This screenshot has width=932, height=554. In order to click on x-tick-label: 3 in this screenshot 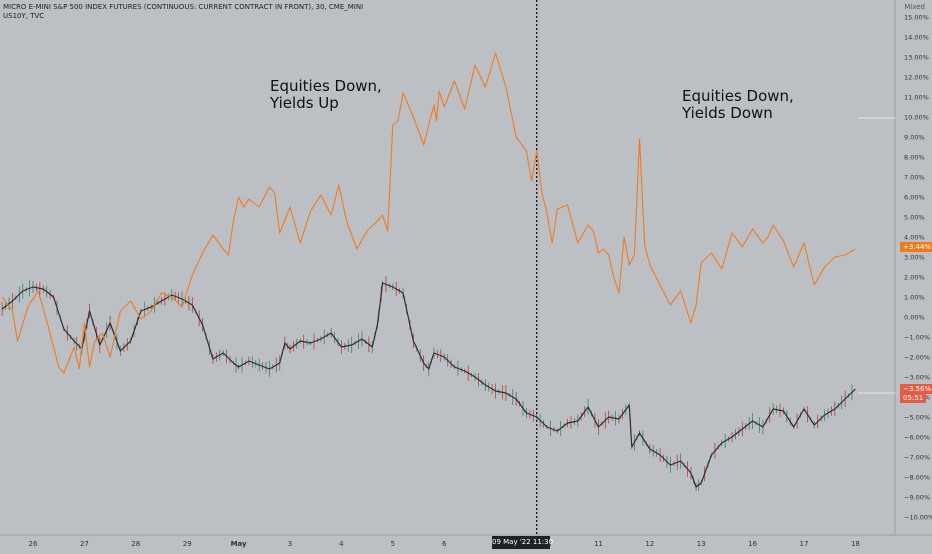, I will do `click(290, 544)`.